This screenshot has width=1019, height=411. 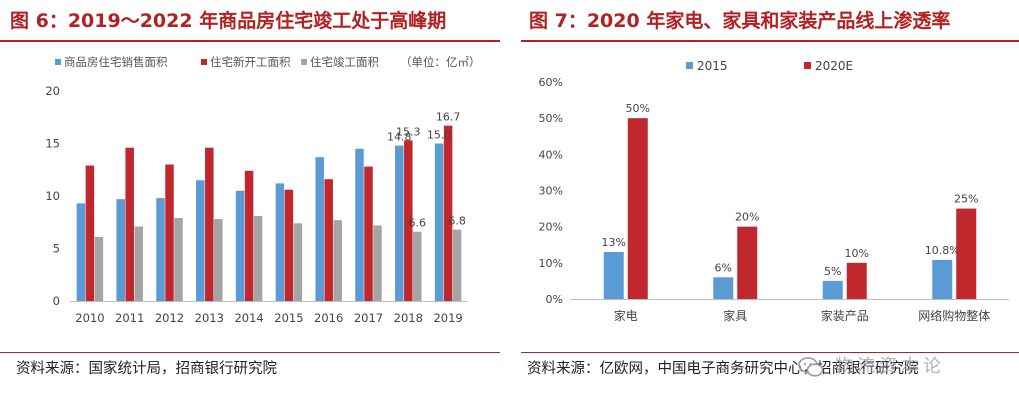 I want to click on x-tick-label: 2010, so click(x=89, y=318).